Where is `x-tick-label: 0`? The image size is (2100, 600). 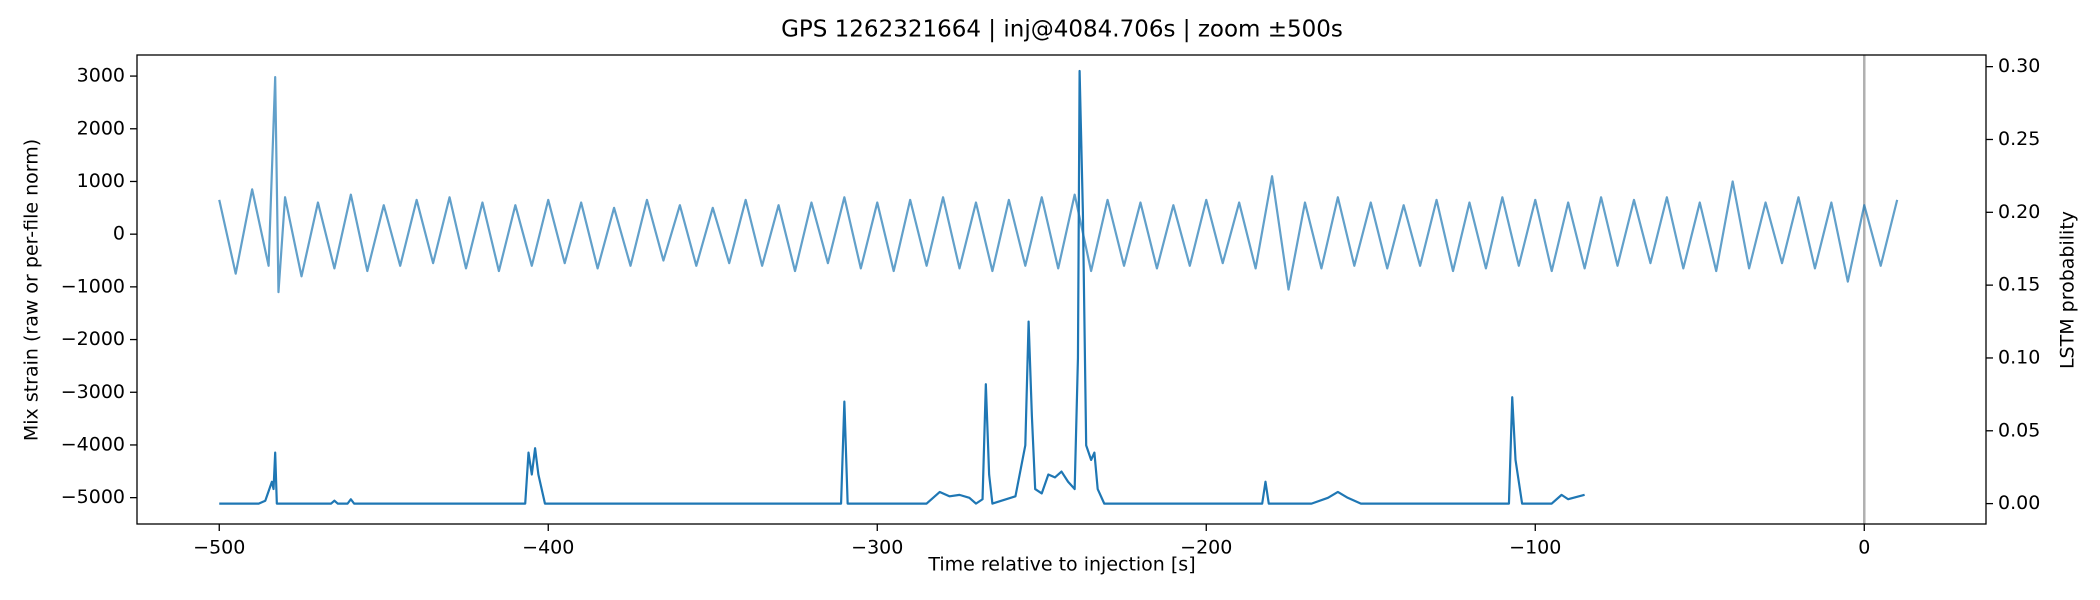 x-tick-label: 0 is located at coordinates (1864, 548).